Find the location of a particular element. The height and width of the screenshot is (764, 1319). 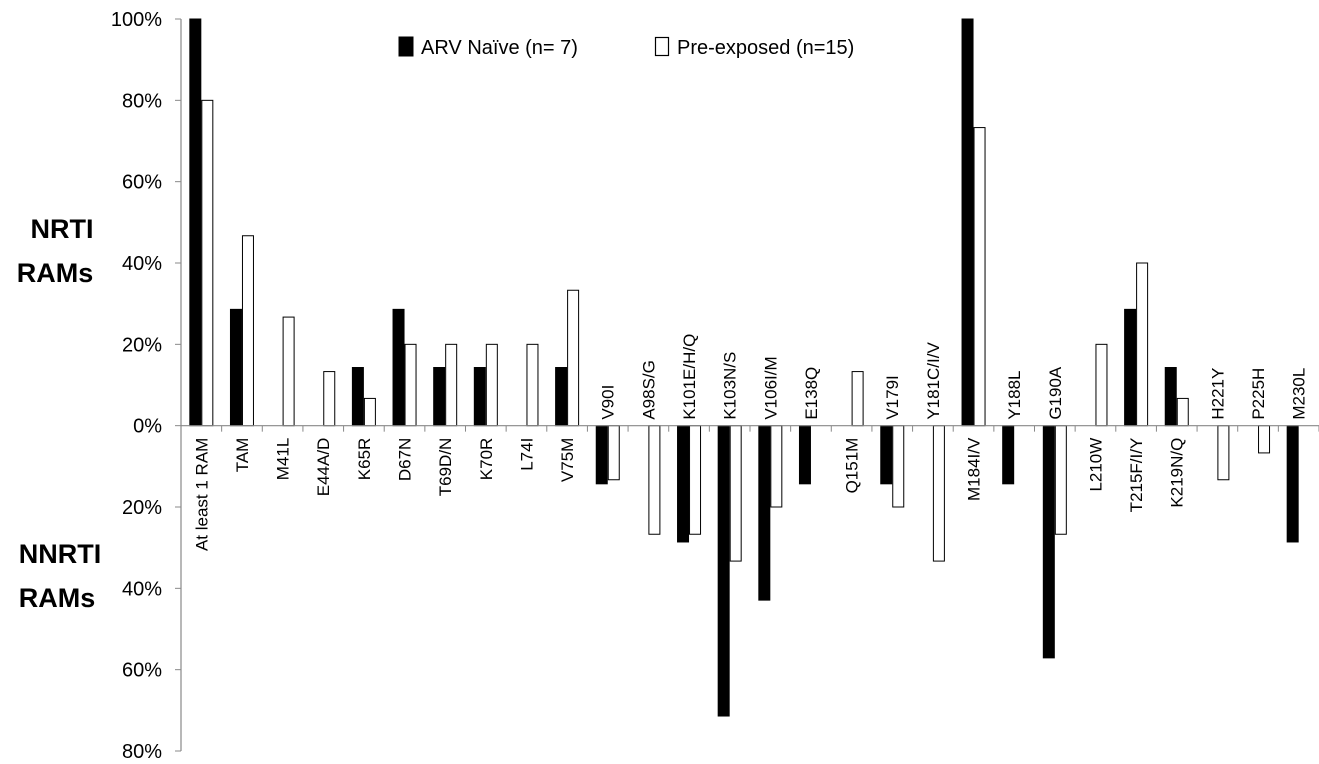

bar-pre-exposed-v75m is located at coordinates (573, 357).